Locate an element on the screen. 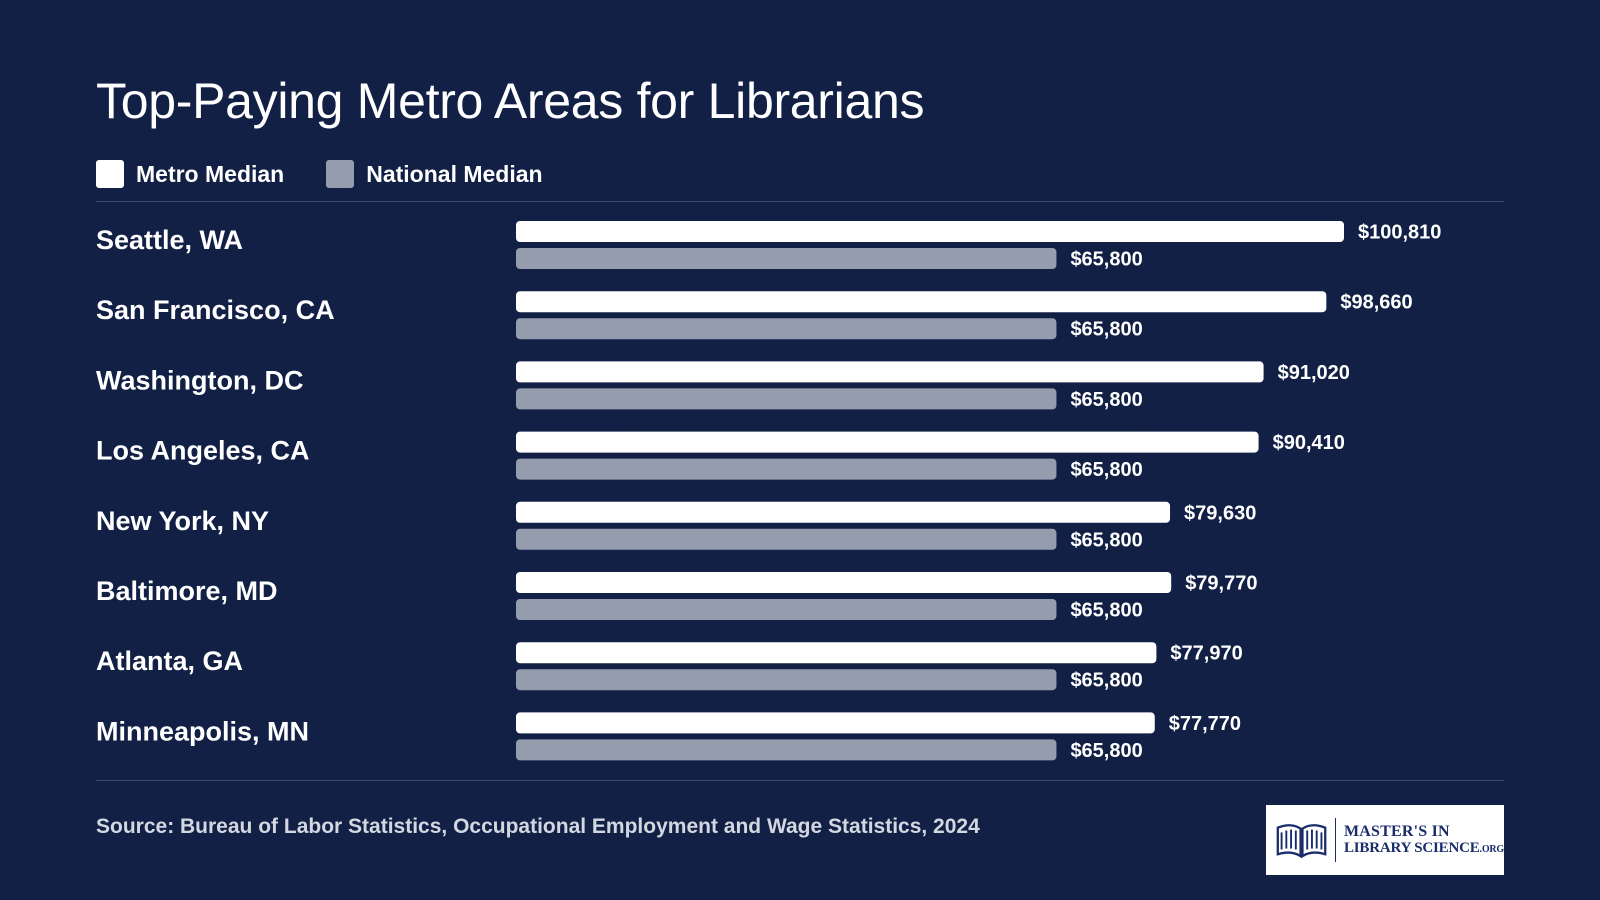 The width and height of the screenshot is (1600, 900). logo-divider is located at coordinates (1335, 840).